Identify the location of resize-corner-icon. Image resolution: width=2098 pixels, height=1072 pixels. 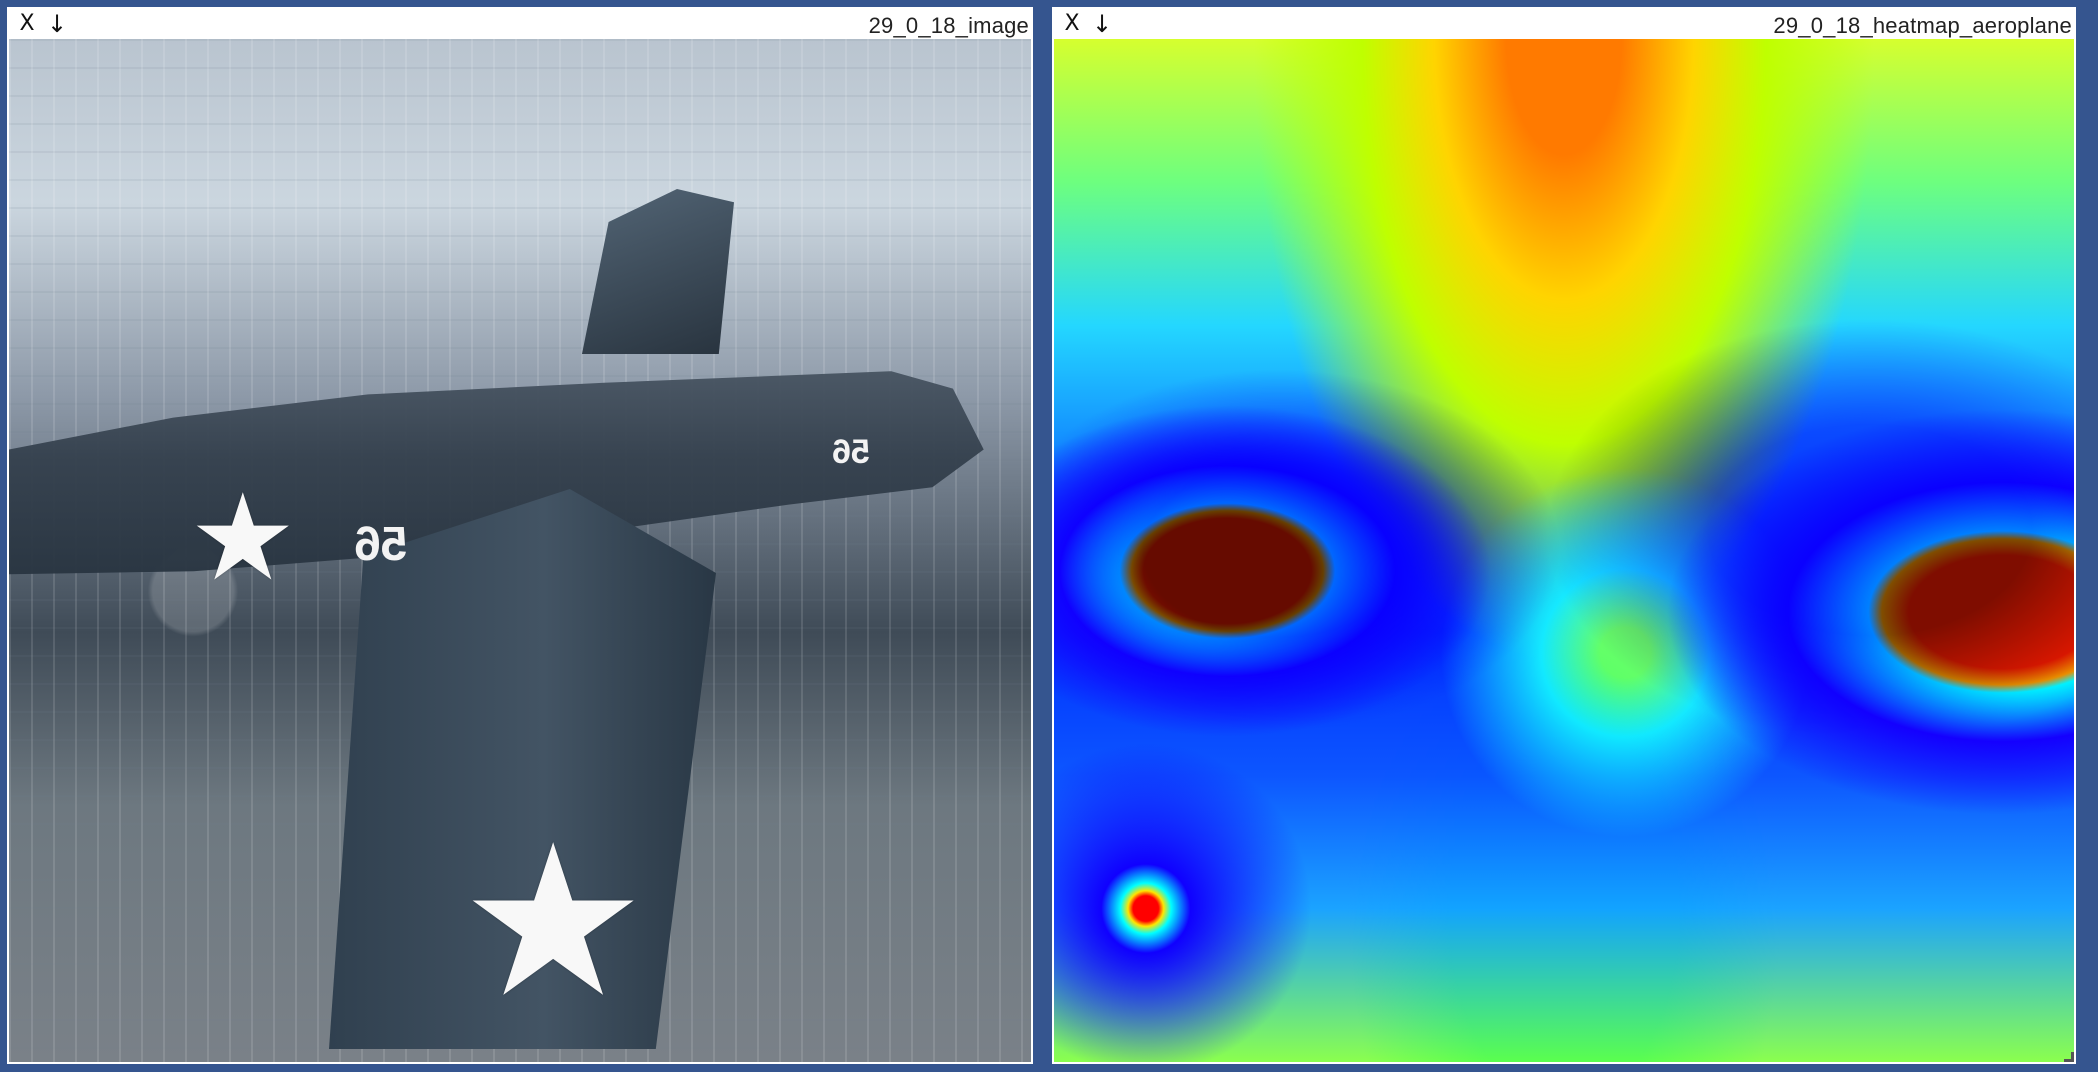
(2069, 1057).